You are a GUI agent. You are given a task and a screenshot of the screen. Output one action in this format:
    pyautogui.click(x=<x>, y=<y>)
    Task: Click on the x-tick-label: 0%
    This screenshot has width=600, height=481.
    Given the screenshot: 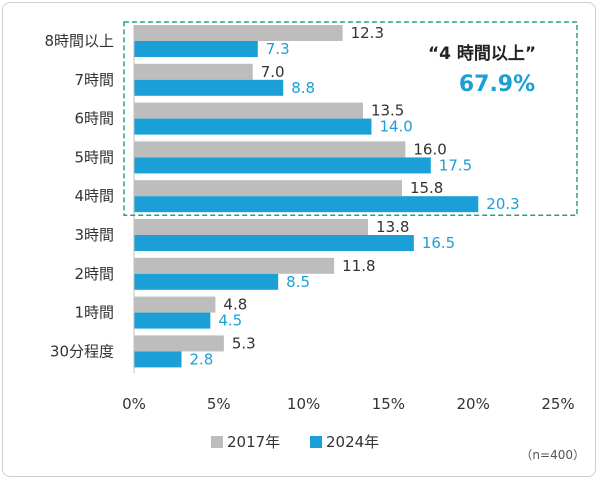 What is the action you would take?
    pyautogui.click(x=134, y=404)
    